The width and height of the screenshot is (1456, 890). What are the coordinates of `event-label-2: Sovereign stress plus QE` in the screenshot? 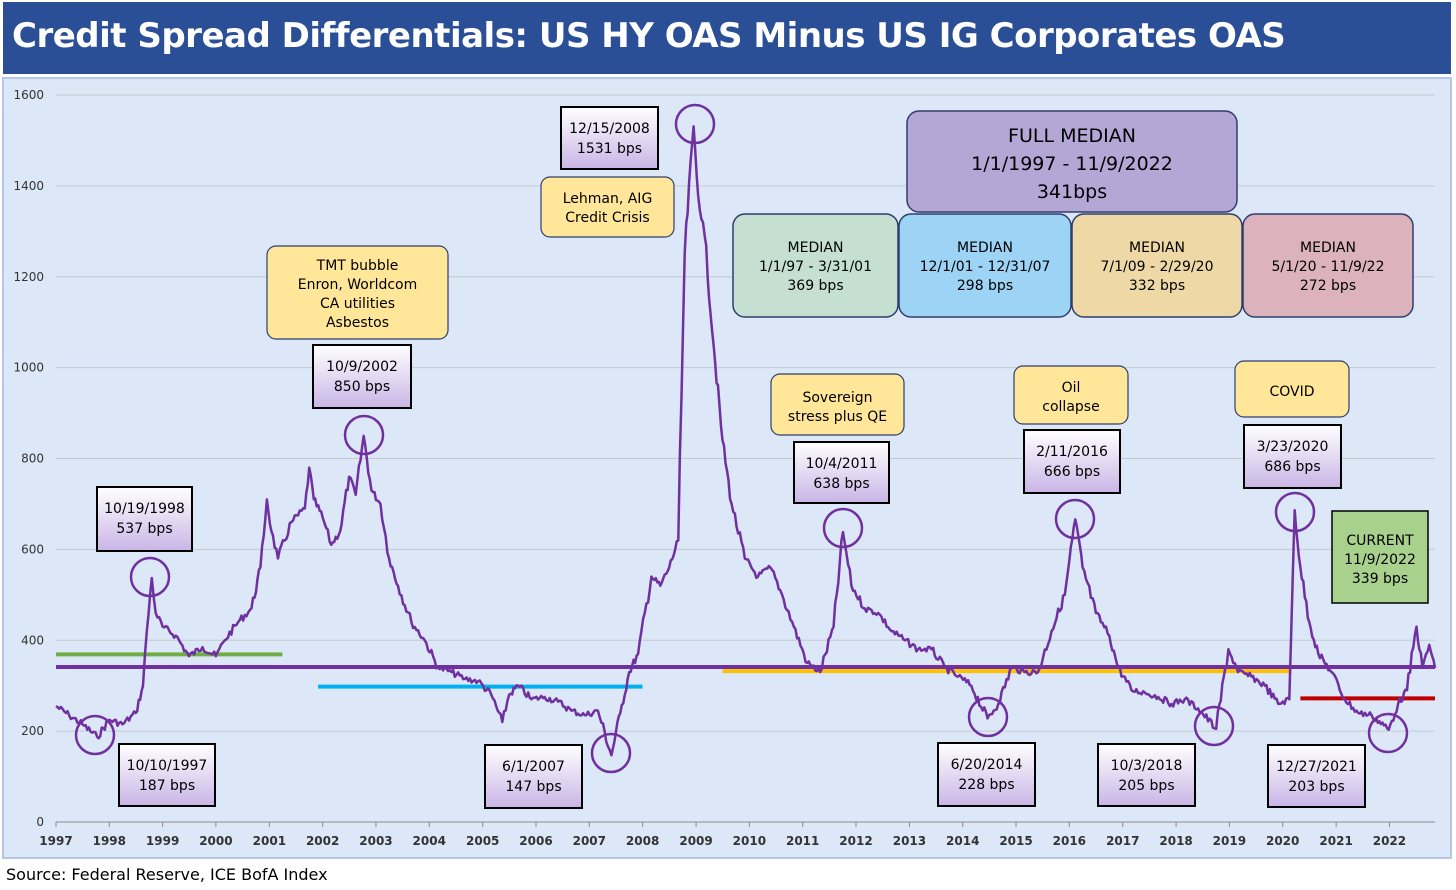 It's located at (837, 404).